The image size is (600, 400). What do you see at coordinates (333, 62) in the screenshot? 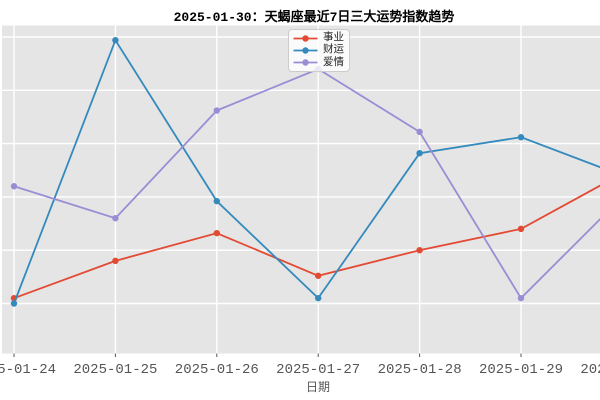
I see `legend-label-love: 爱情` at bounding box center [333, 62].